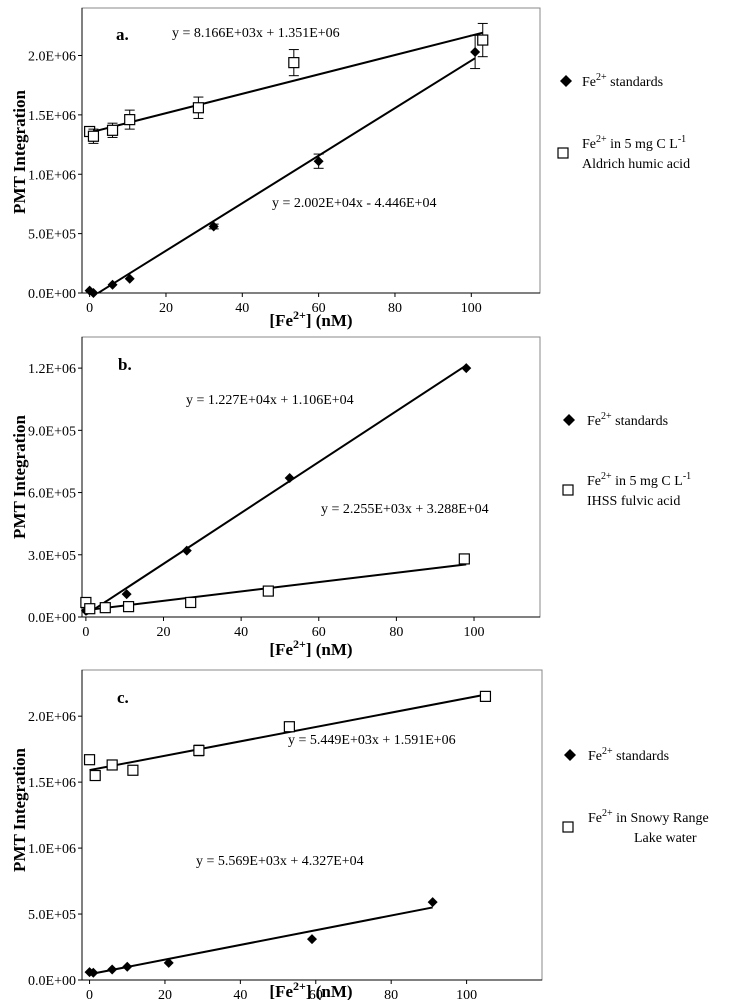 The width and height of the screenshot is (756, 1000). I want to click on panel-a-y-tick-label: 1.0E+06, so click(52, 175).